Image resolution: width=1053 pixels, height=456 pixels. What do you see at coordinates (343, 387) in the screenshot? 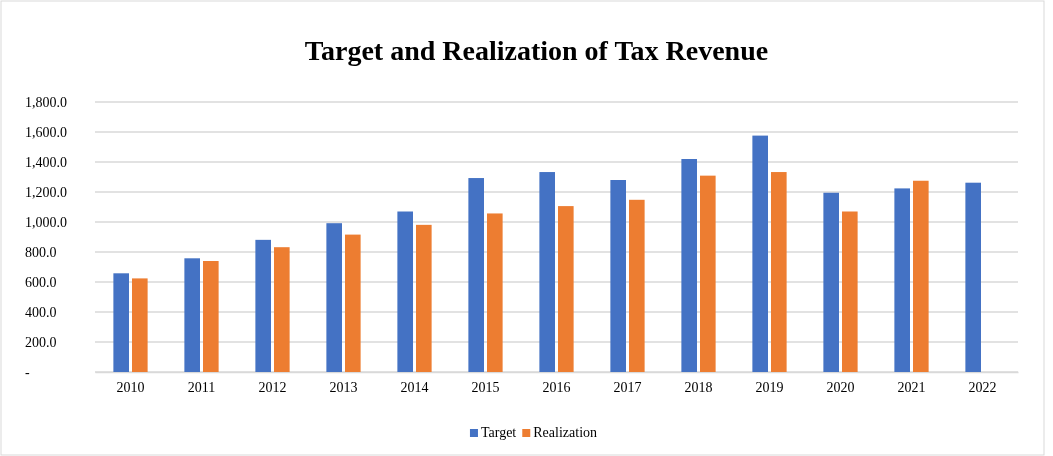
I see `x-tick-label: 2013` at bounding box center [343, 387].